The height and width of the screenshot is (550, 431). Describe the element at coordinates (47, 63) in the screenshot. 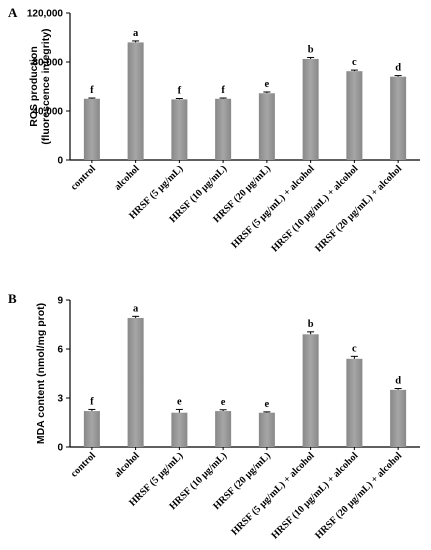

I see `y-tick-label: 80,000` at that location.